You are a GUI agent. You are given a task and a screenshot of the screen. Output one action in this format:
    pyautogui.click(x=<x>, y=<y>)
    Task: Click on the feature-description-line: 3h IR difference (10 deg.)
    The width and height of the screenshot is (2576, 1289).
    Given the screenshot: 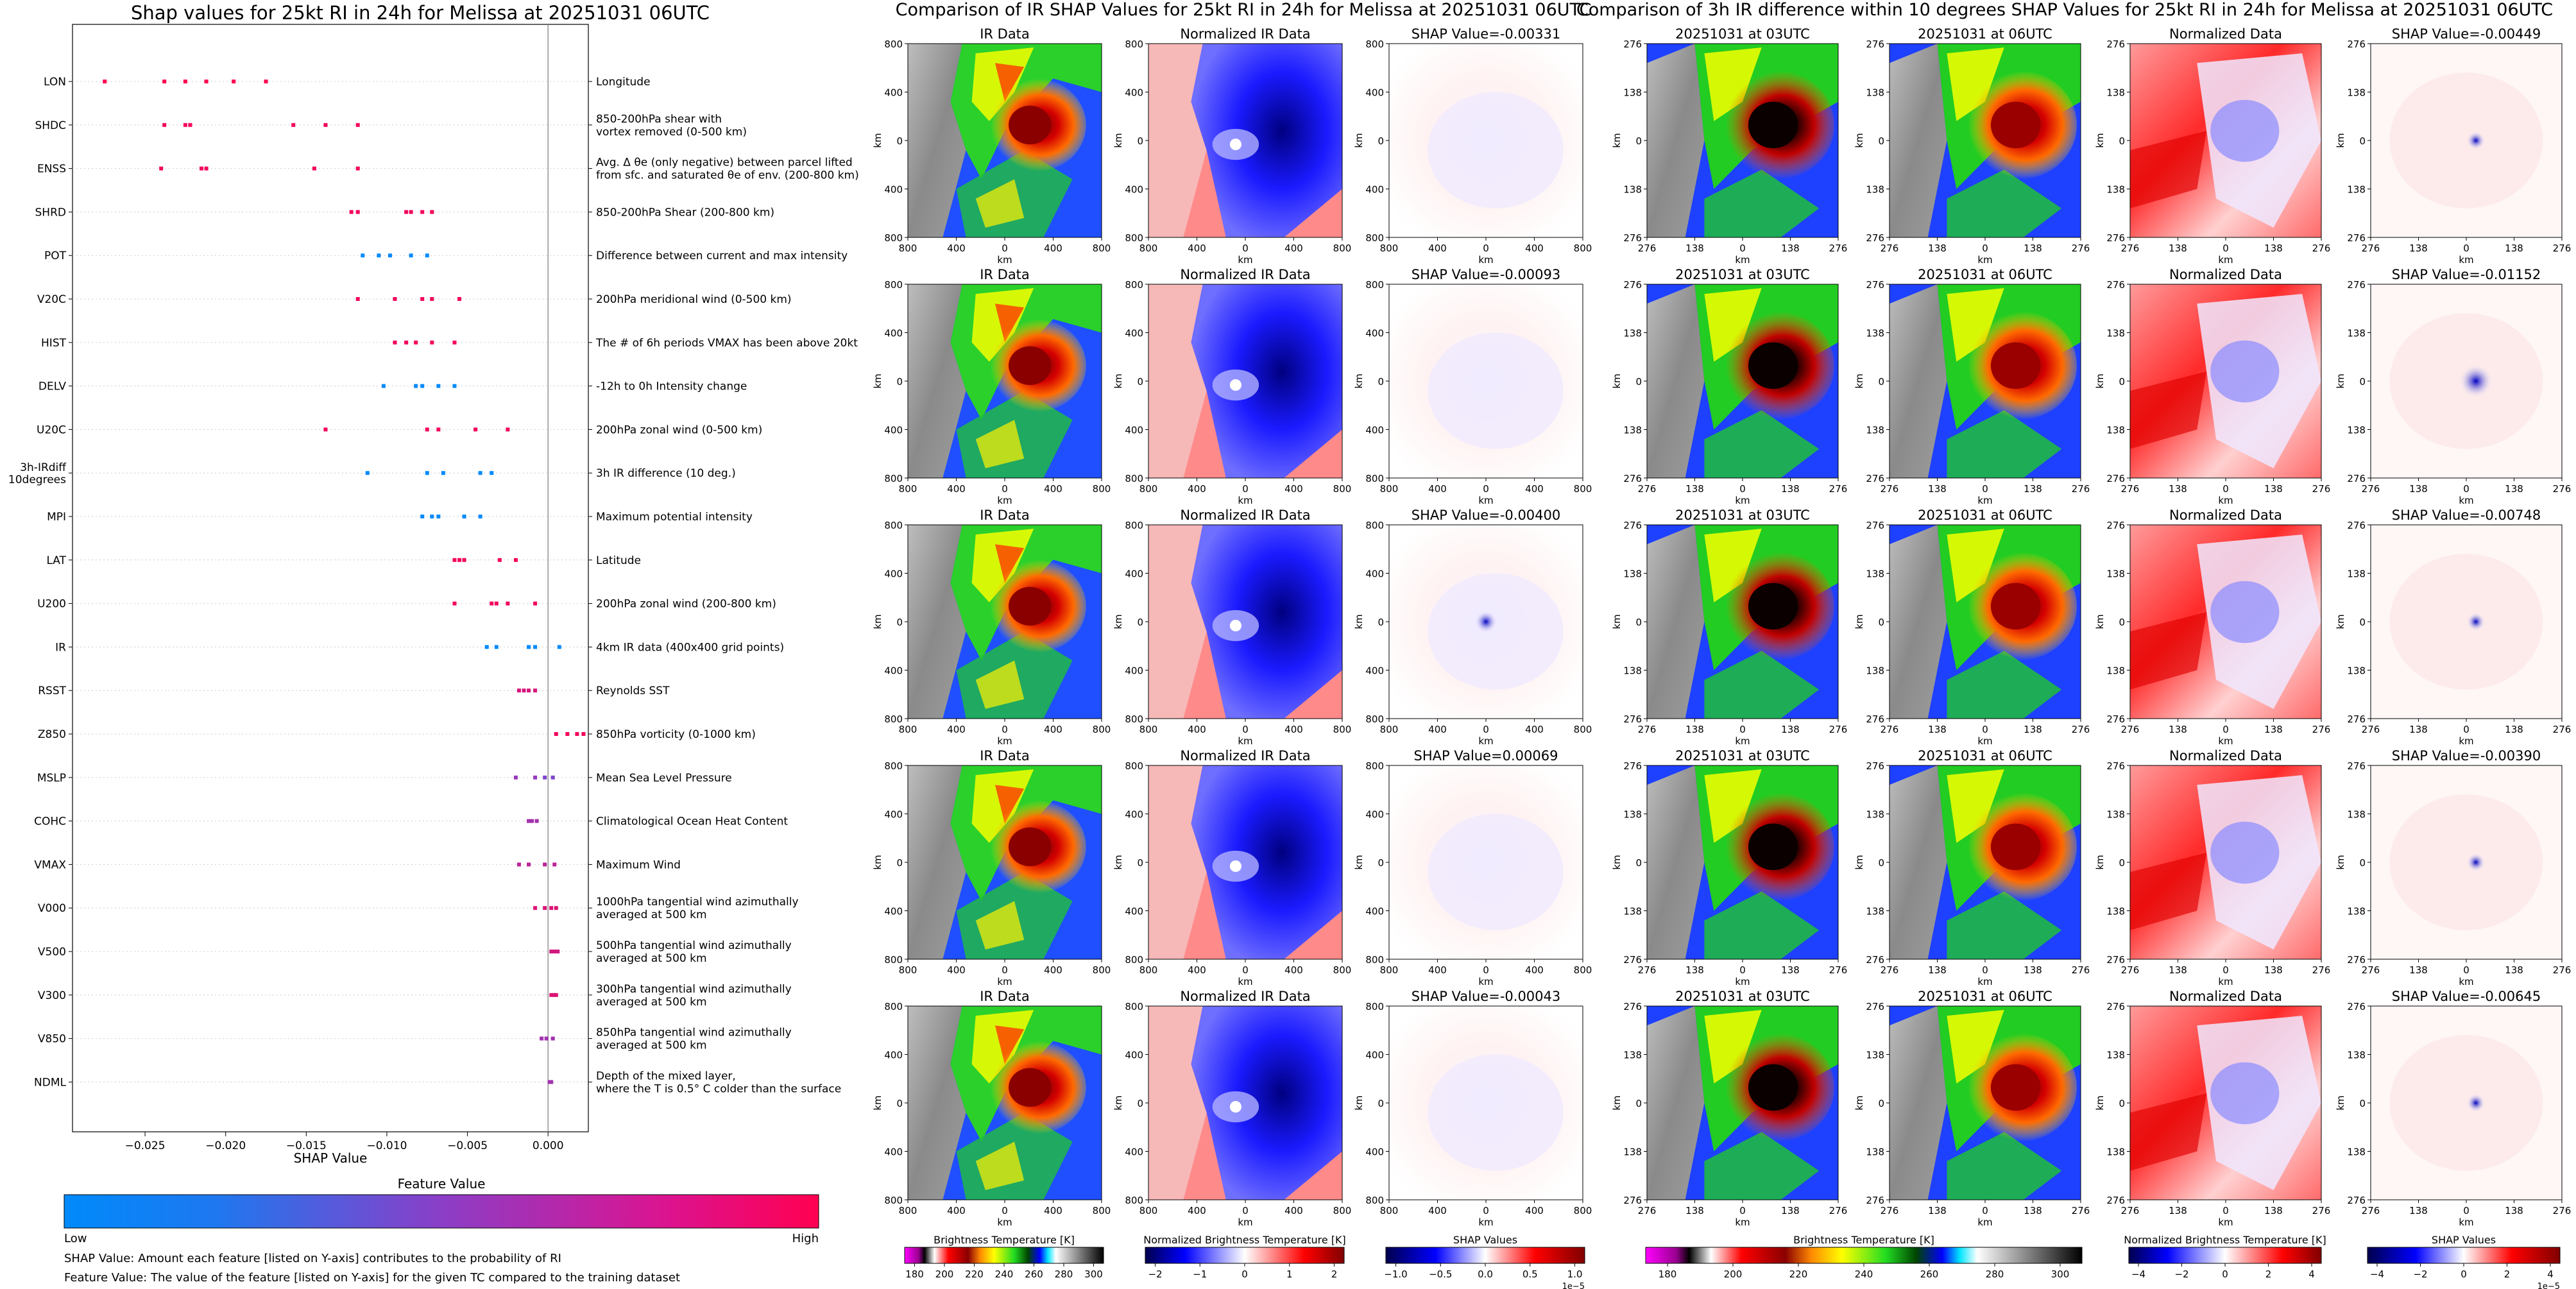 What is the action you would take?
    pyautogui.click(x=666, y=474)
    